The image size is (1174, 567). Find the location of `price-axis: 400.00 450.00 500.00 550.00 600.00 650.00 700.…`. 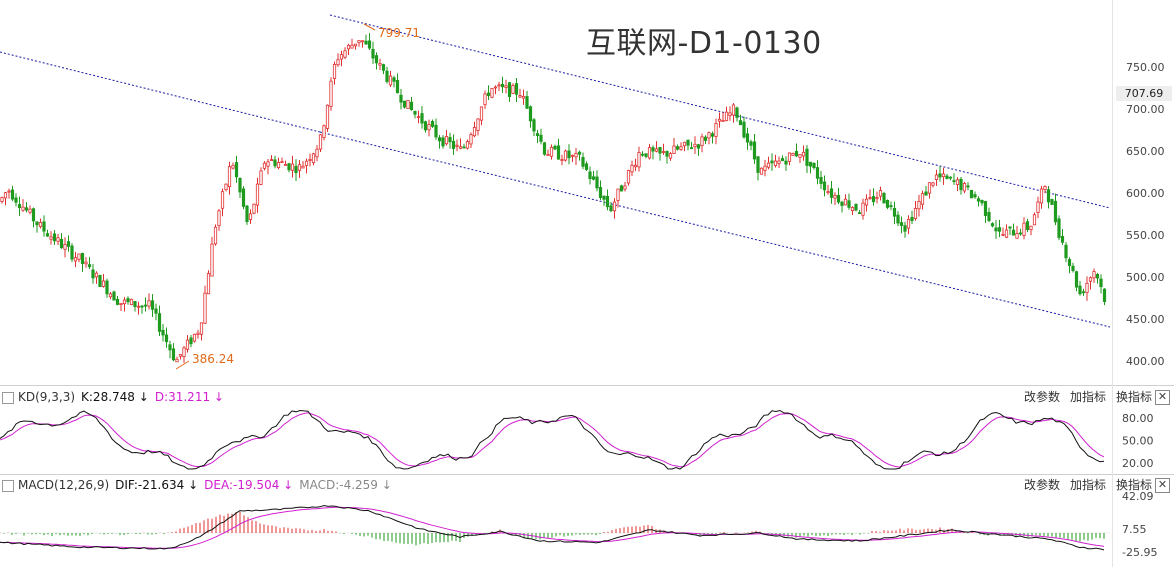

price-axis: 400.00 450.00 500.00 550.00 600.00 650.00 700.… is located at coordinates (1145, 214).